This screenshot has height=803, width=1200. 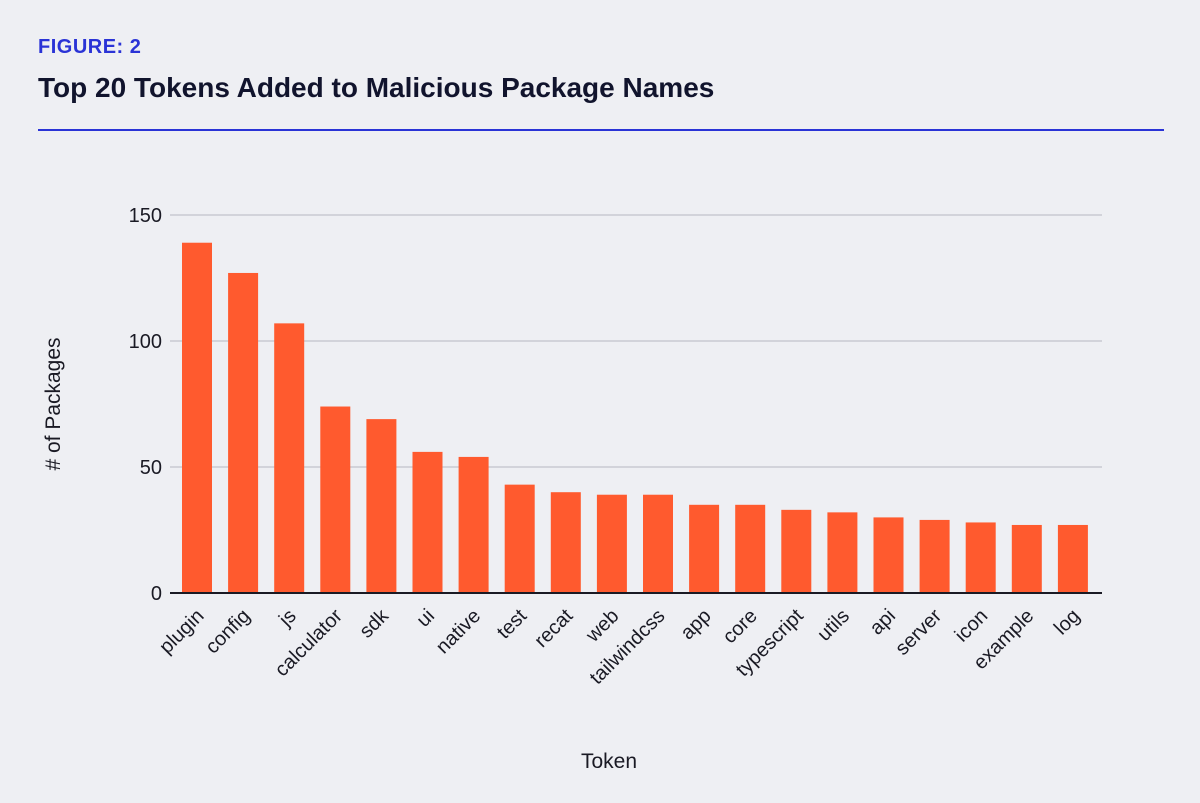 I want to click on bar-icon, so click(x=980, y=557).